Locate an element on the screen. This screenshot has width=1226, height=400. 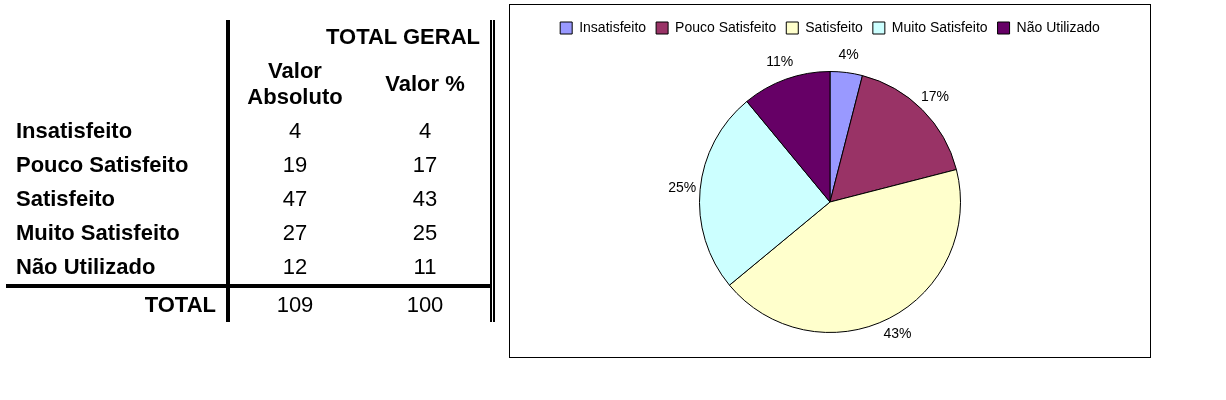
data-label: 27 is located at coordinates (294, 233).